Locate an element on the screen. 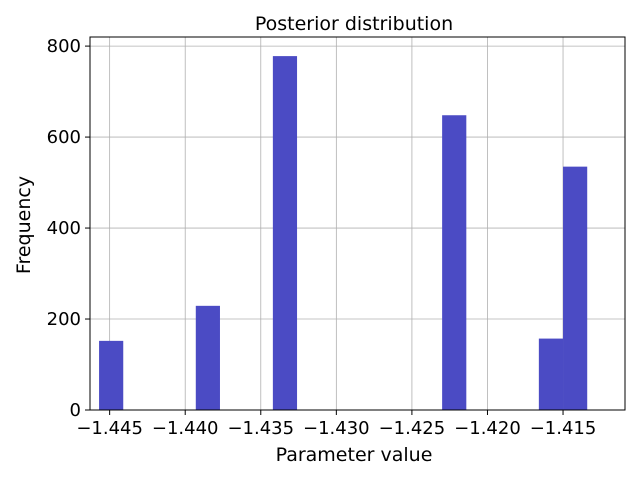  y-tick-label: 0 is located at coordinates (75, 410).